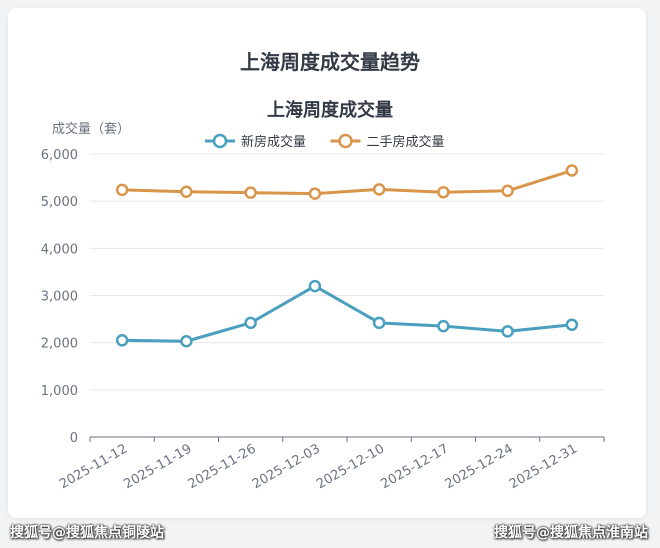  What do you see at coordinates (286, 466) in the screenshot?
I see `x-tick-label: 2025-12-03` at bounding box center [286, 466].